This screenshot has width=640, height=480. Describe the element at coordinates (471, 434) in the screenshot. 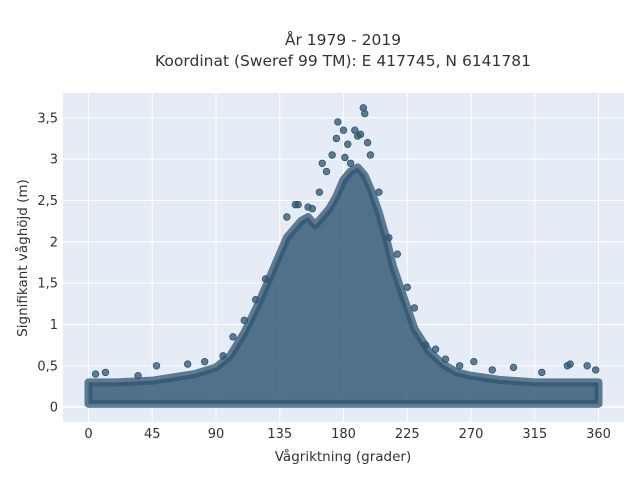

I see `x-tick-label: 270` at that location.